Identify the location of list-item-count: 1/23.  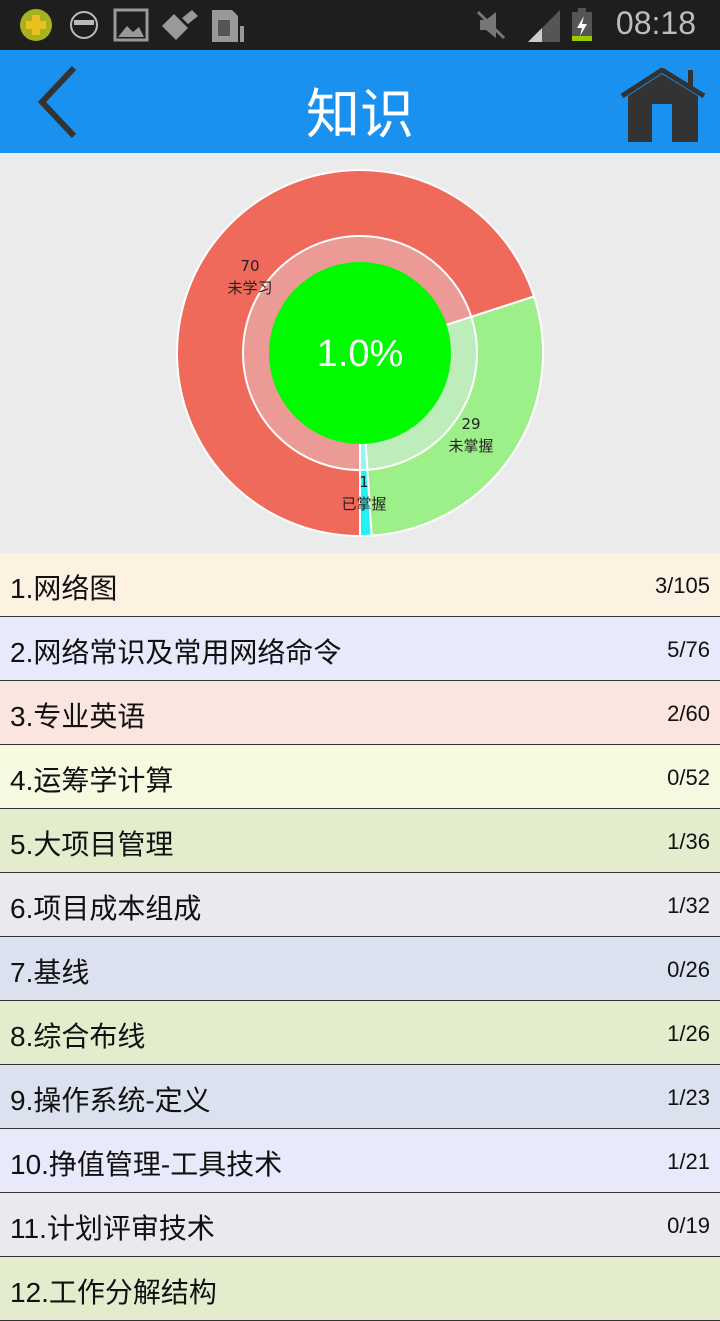
(688, 1097).